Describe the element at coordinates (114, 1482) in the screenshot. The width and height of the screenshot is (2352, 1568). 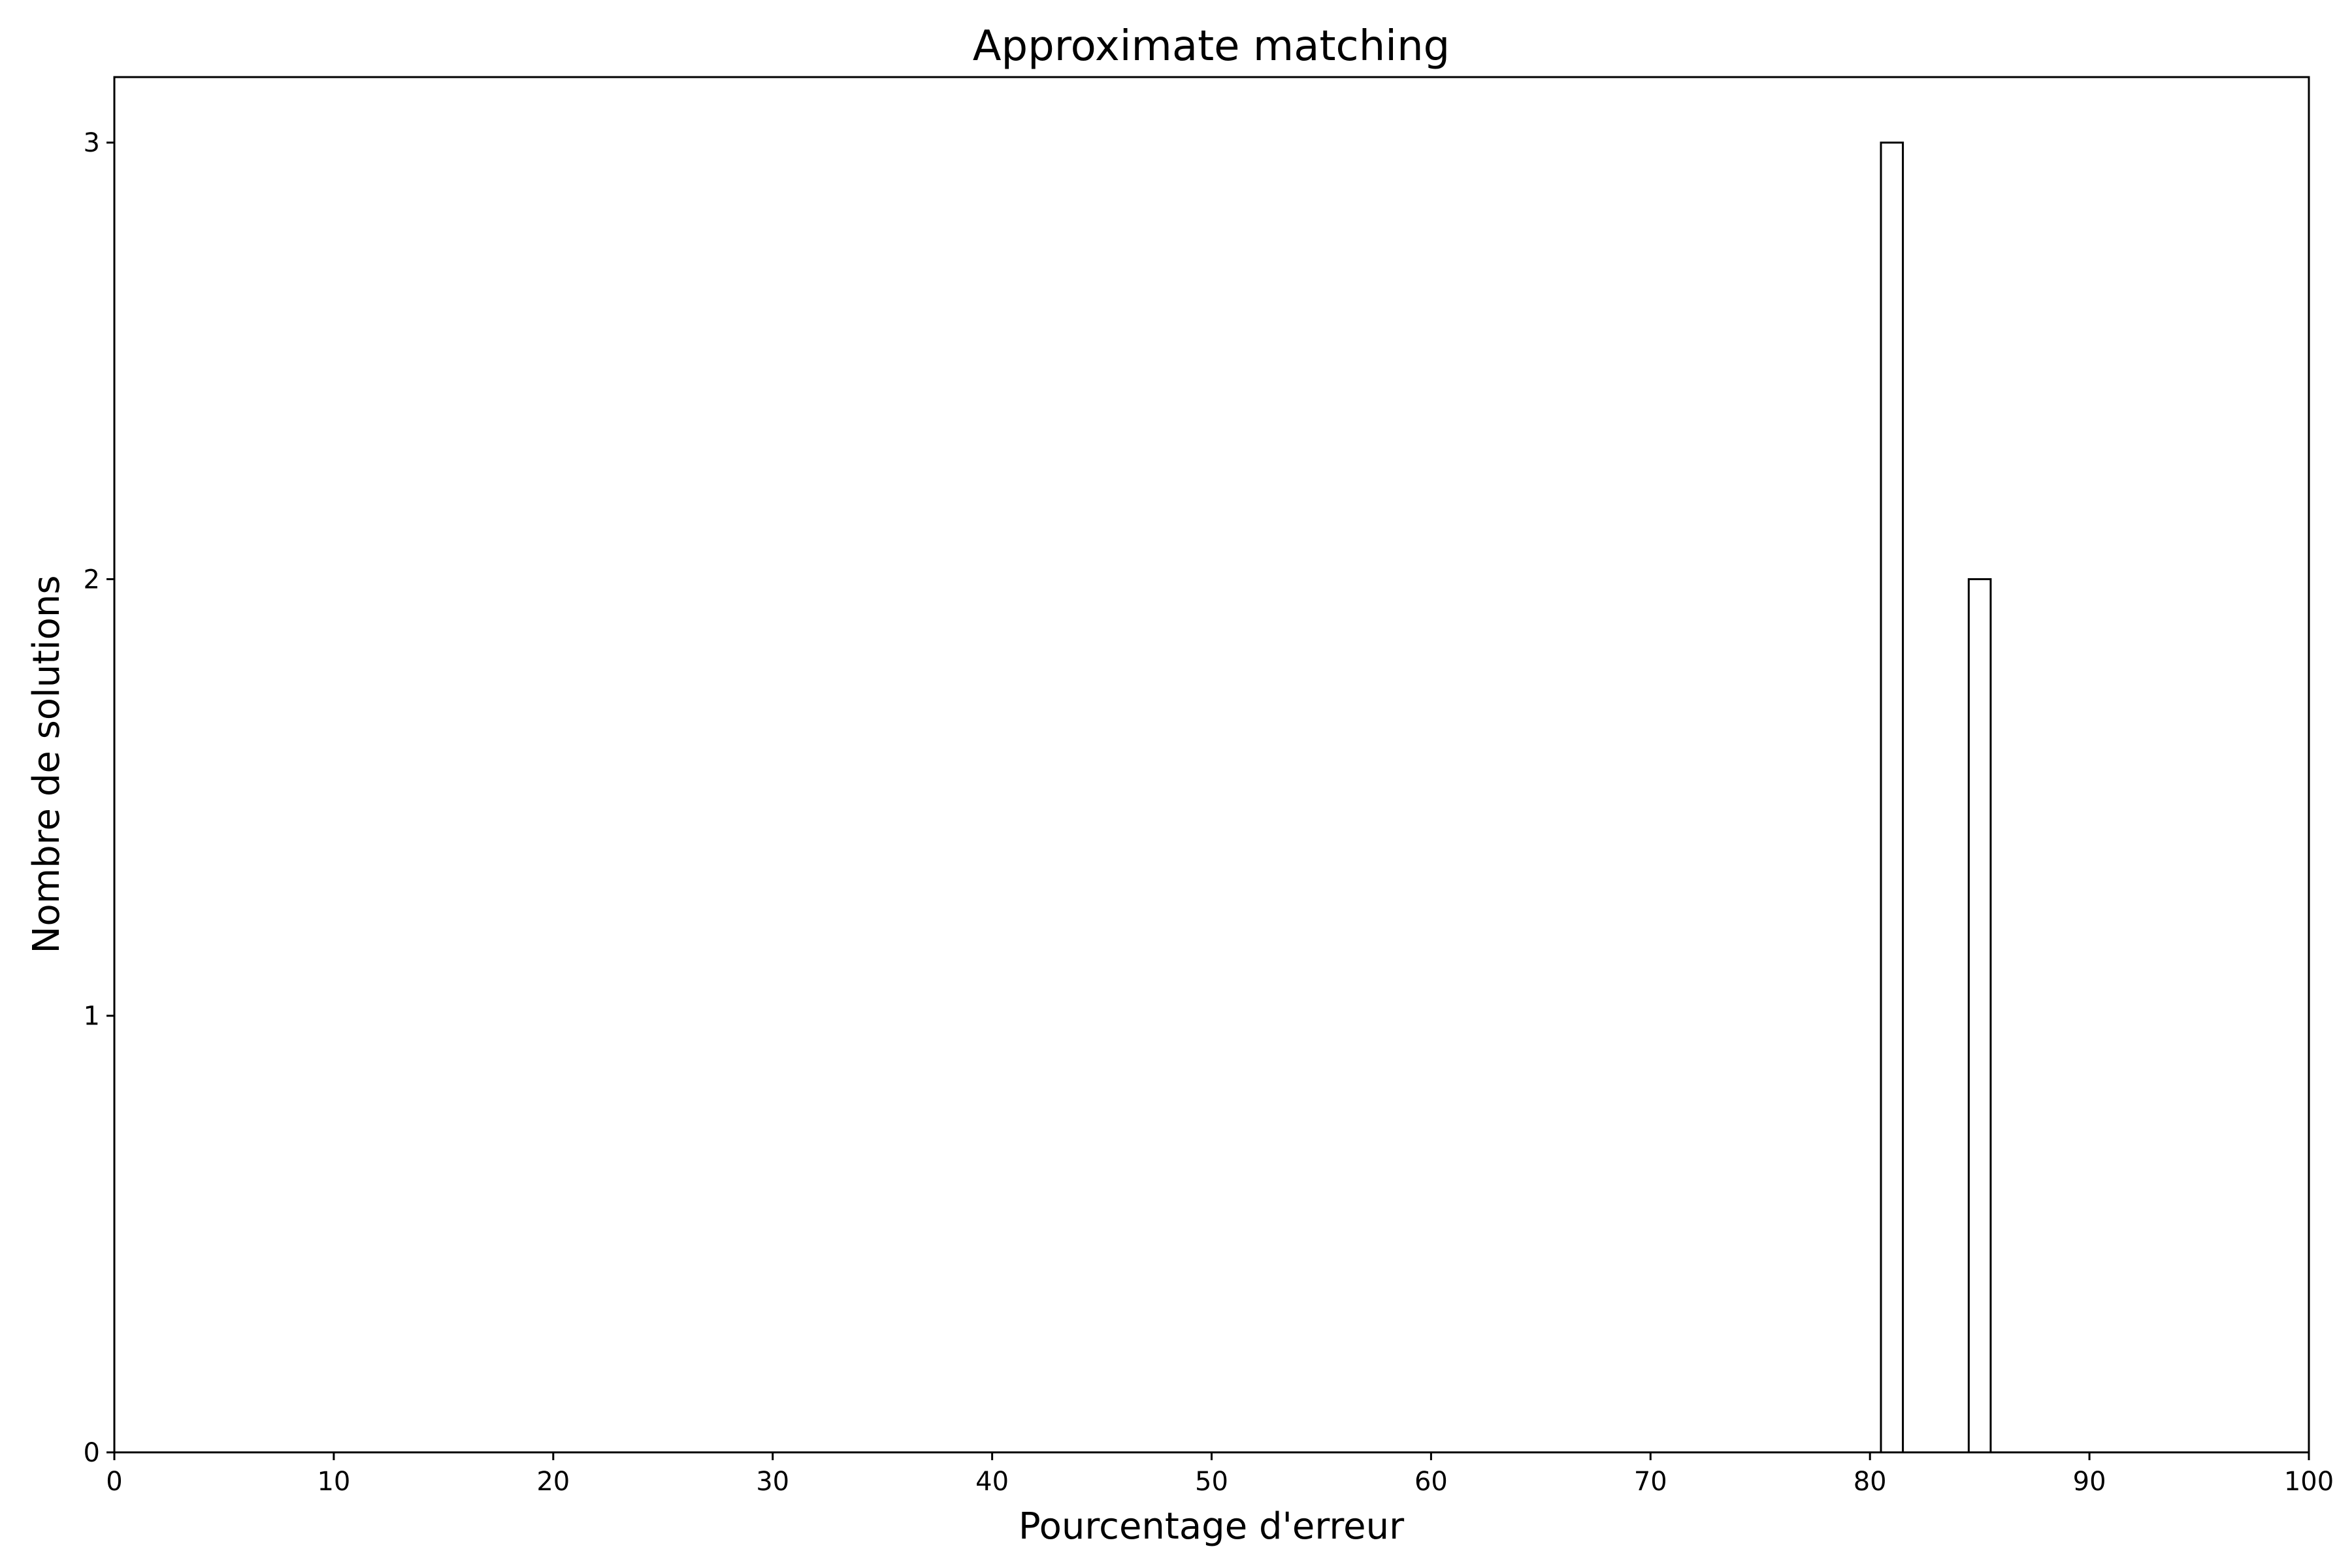
I see `x-tick-label: 0` at that location.